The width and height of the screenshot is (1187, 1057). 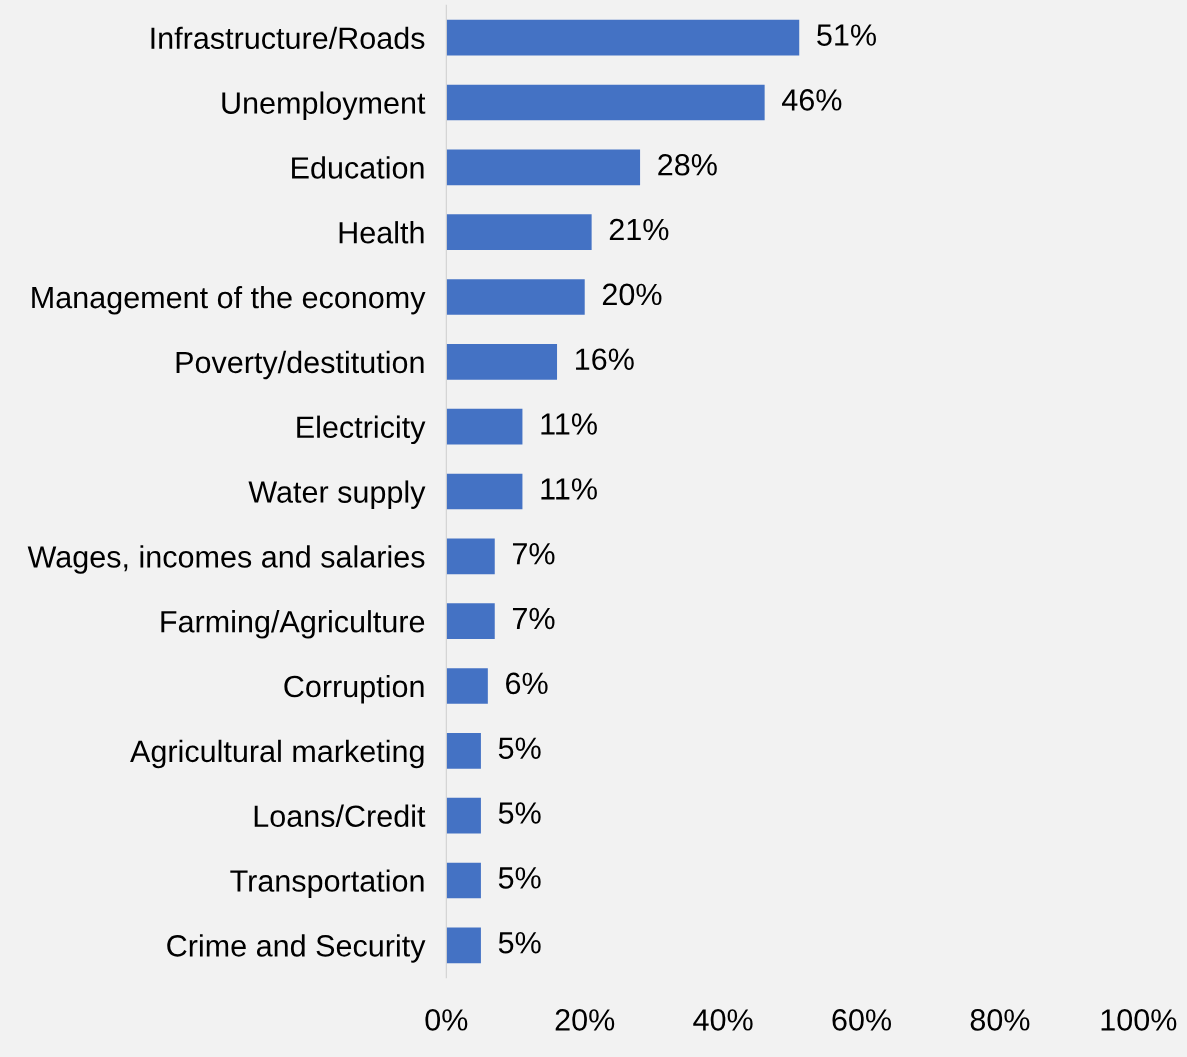 What do you see at coordinates (226, 559) in the screenshot?
I see `y-tick-label: Wages, incomes and salaries` at bounding box center [226, 559].